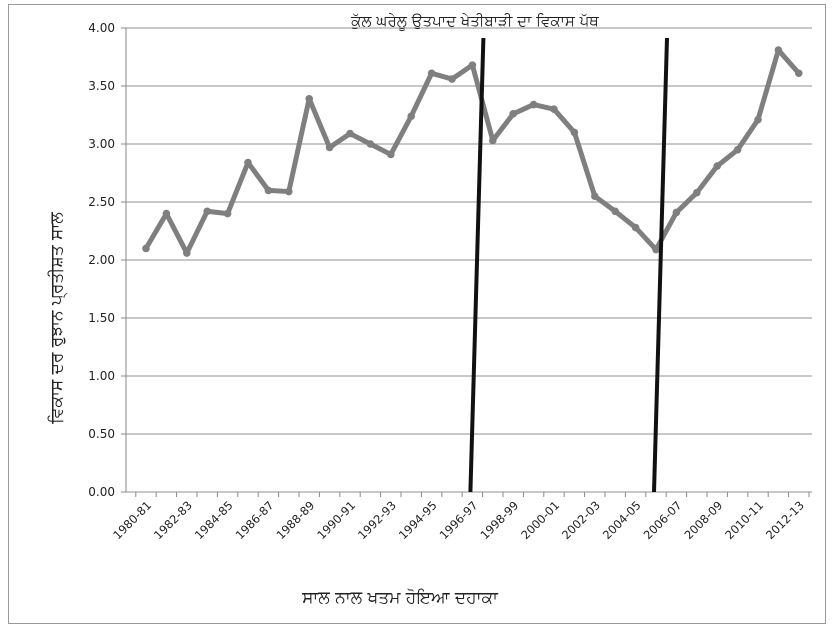 This screenshot has width=834, height=632. What do you see at coordinates (336, 520) in the screenshot?
I see `x-tick-label: 1990-91` at bounding box center [336, 520].